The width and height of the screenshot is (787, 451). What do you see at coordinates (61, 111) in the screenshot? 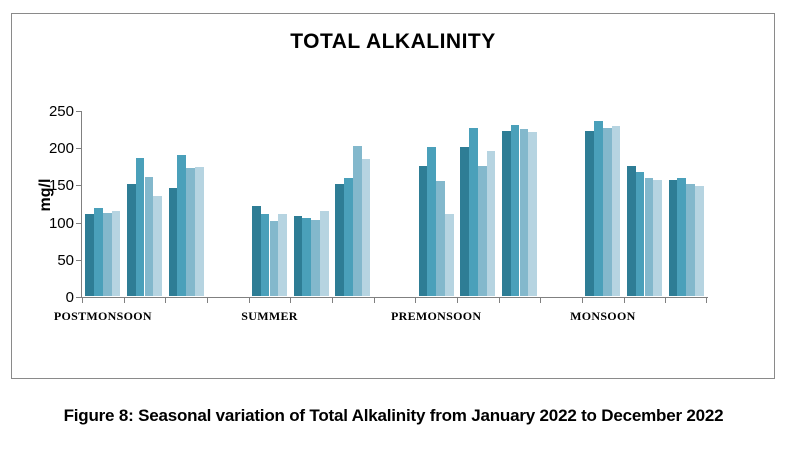
I see `y-tick-label: 250` at bounding box center [61, 111].